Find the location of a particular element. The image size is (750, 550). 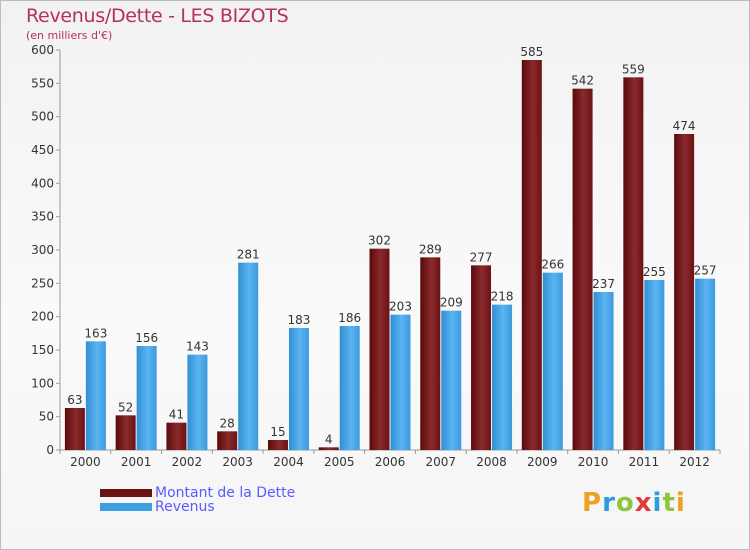

logo-letter: o is located at coordinates (625, 503).